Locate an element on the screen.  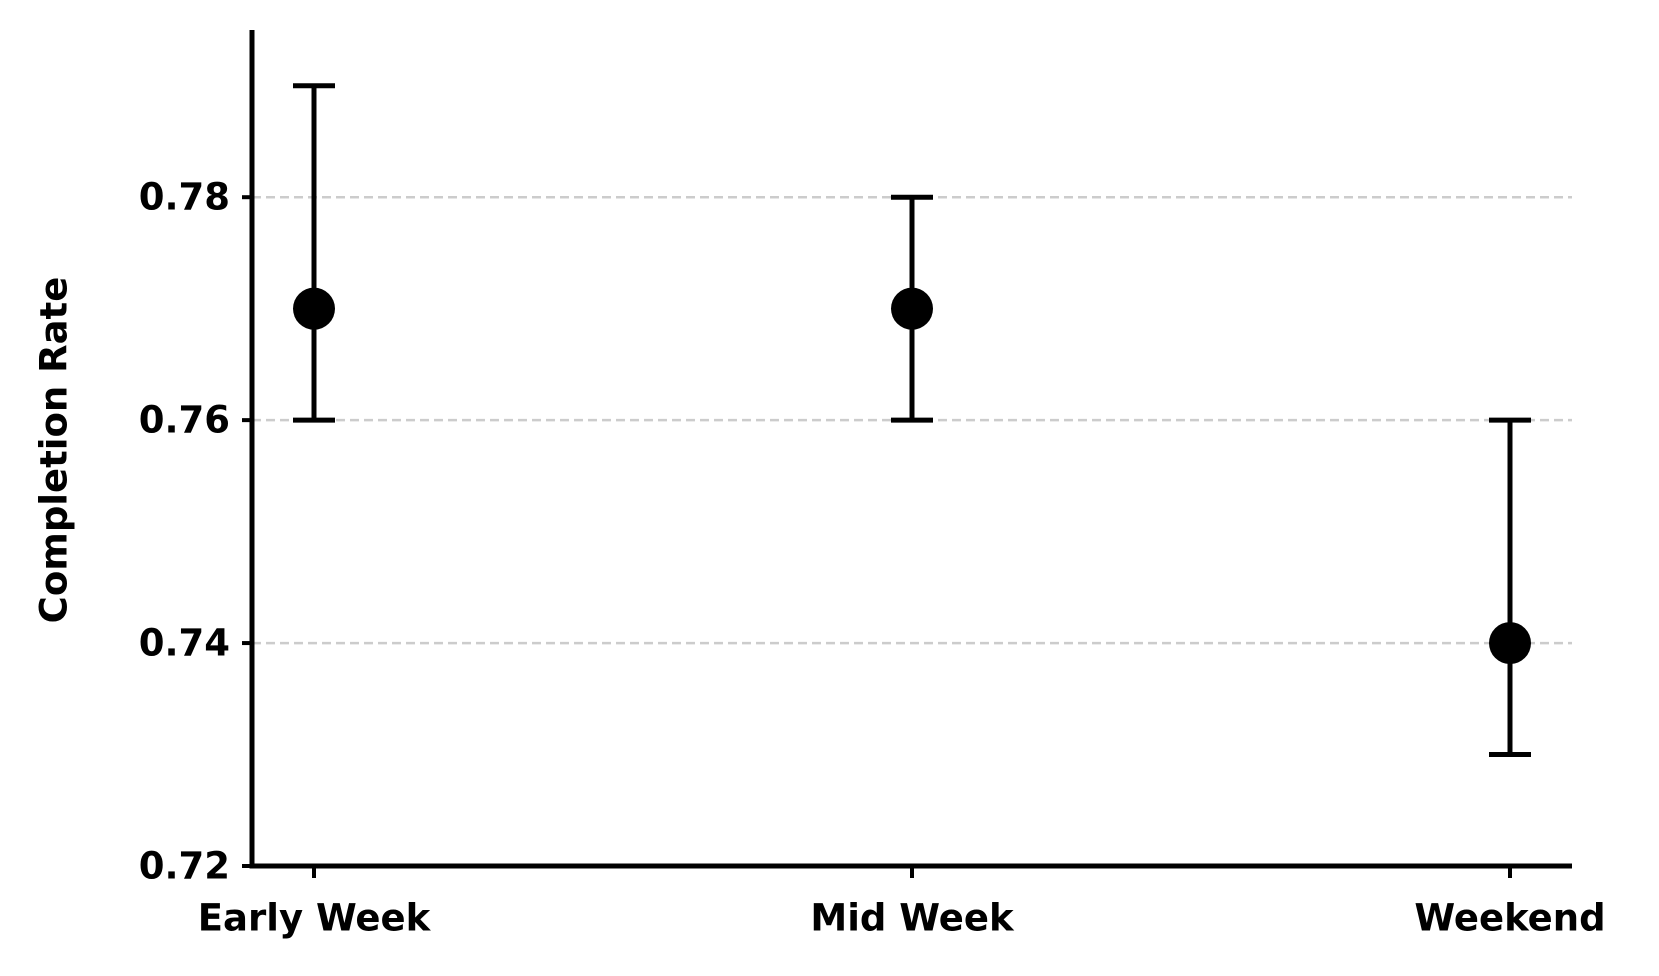
y-axis-label: Completion Rate is located at coordinates (54, 450).